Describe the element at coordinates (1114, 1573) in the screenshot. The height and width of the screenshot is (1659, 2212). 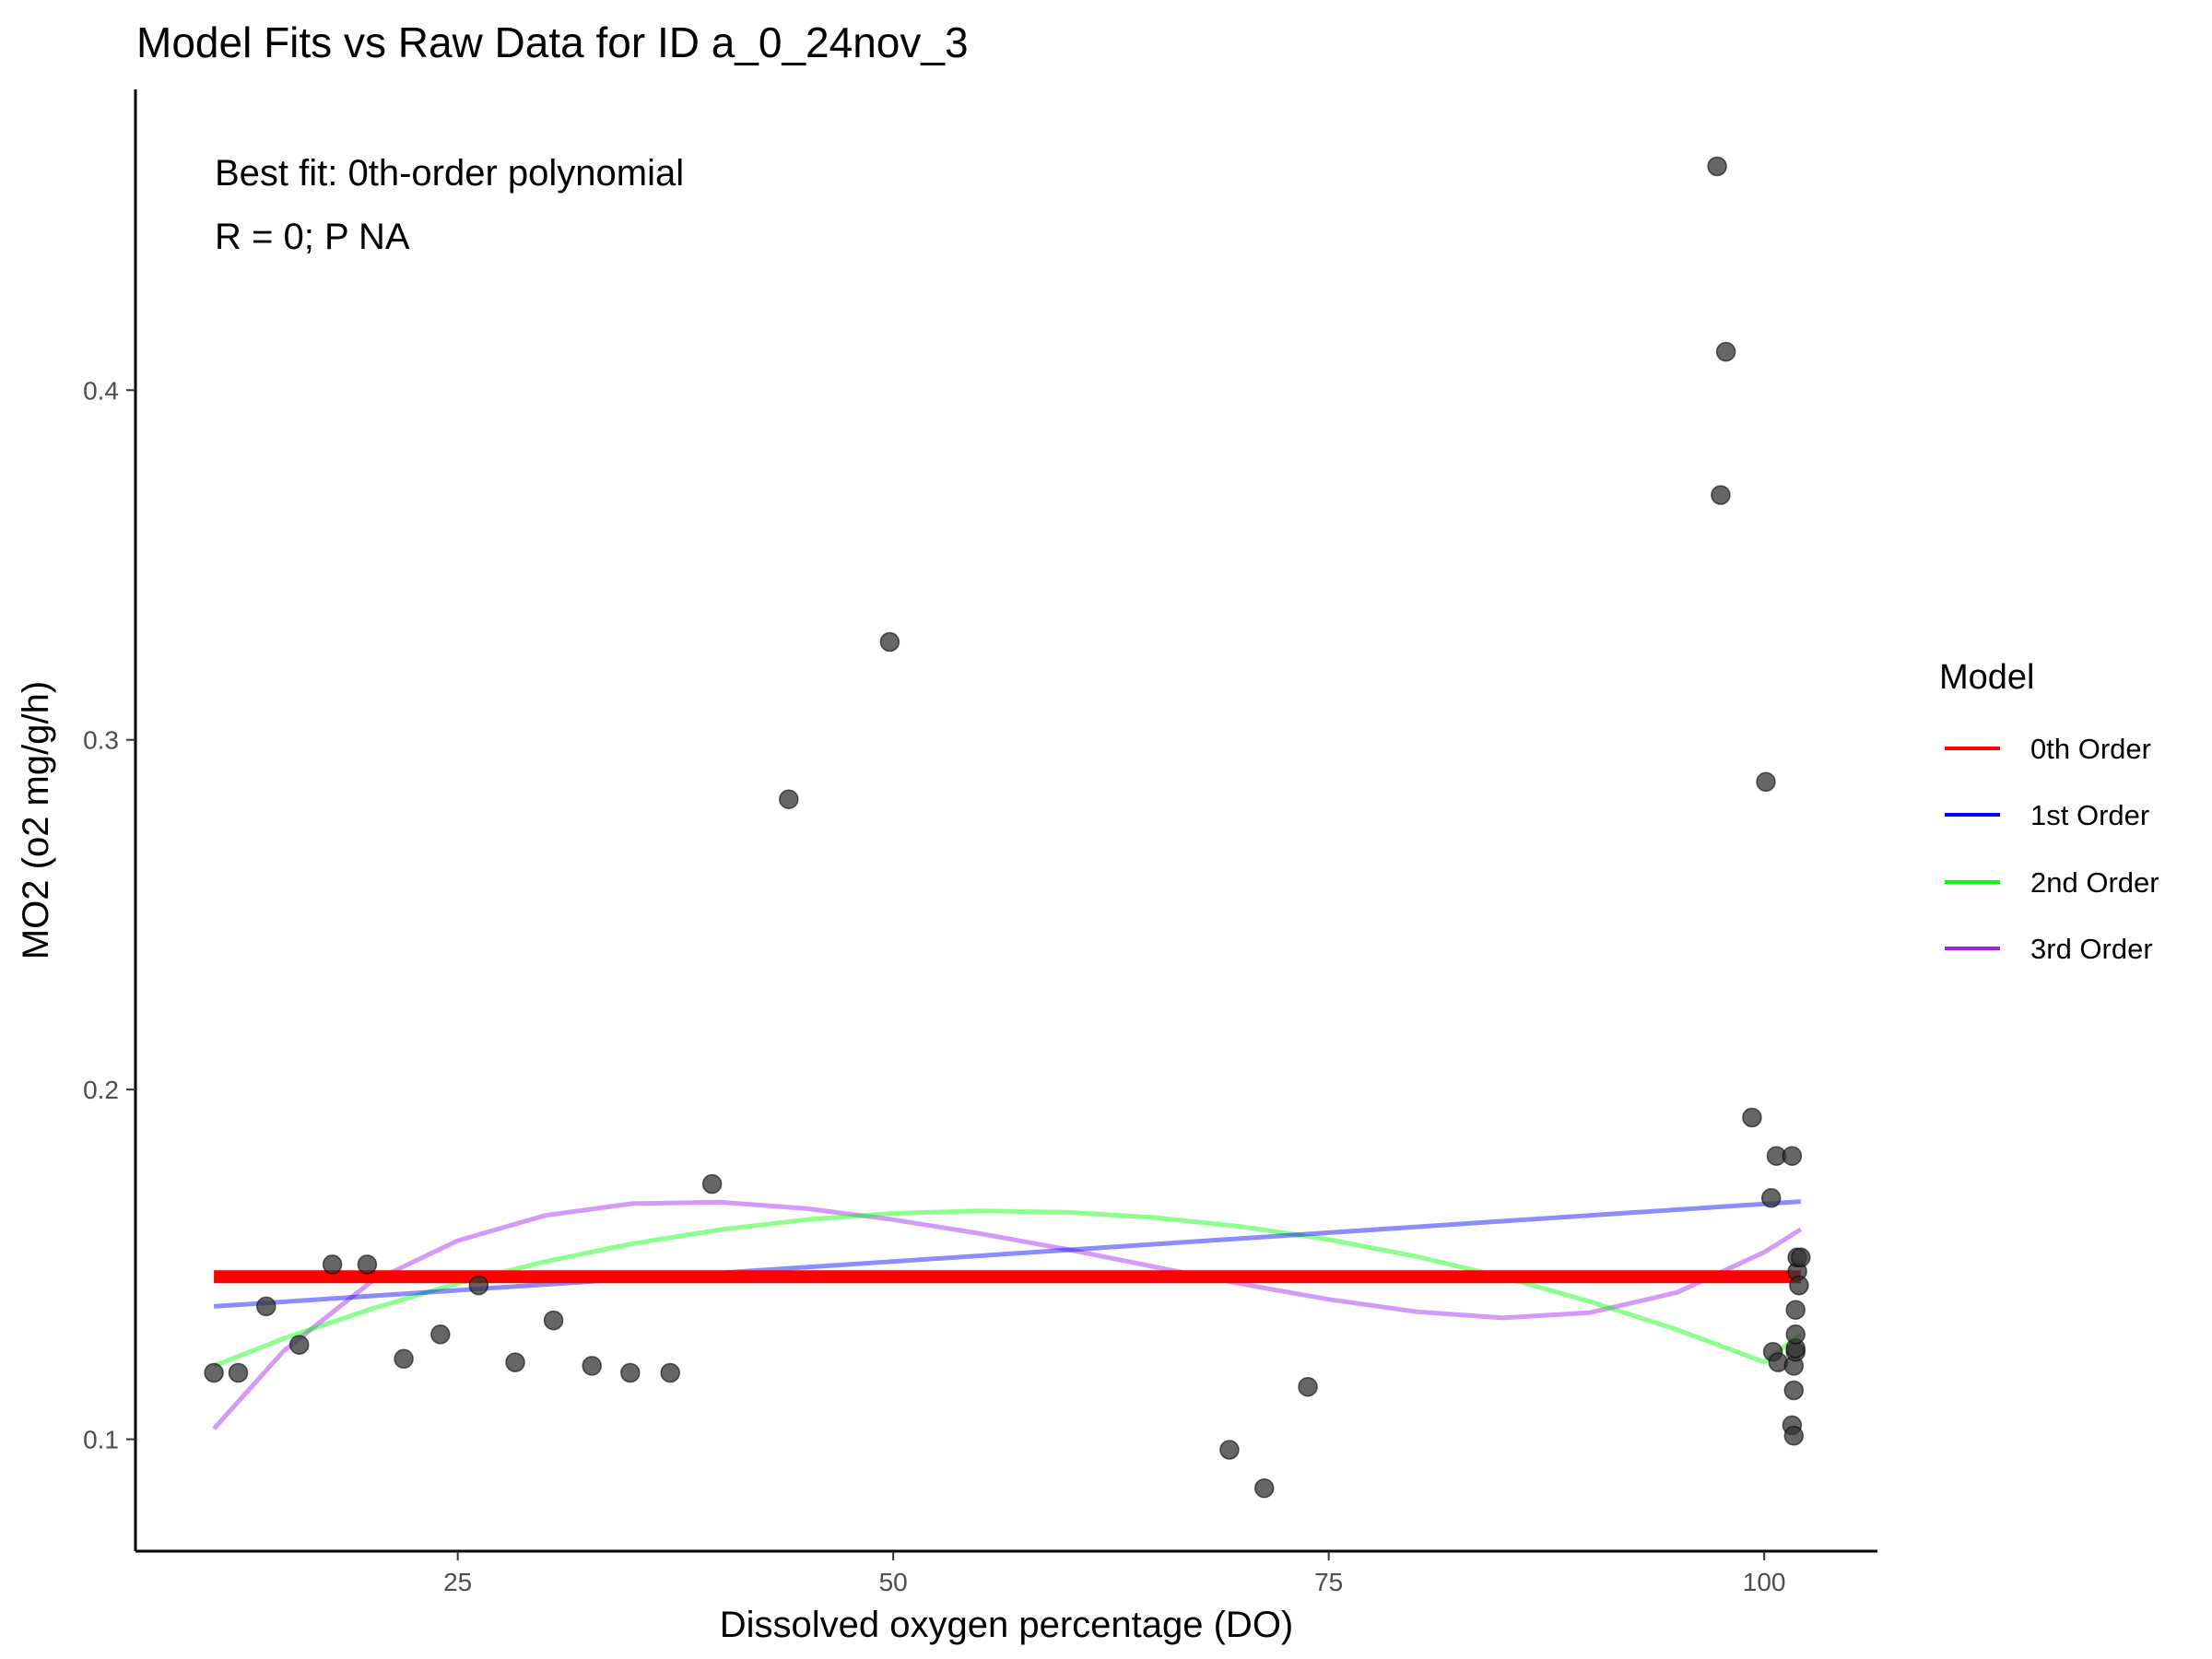
I see `x-axis-ticks: 25 50 75 100` at that location.